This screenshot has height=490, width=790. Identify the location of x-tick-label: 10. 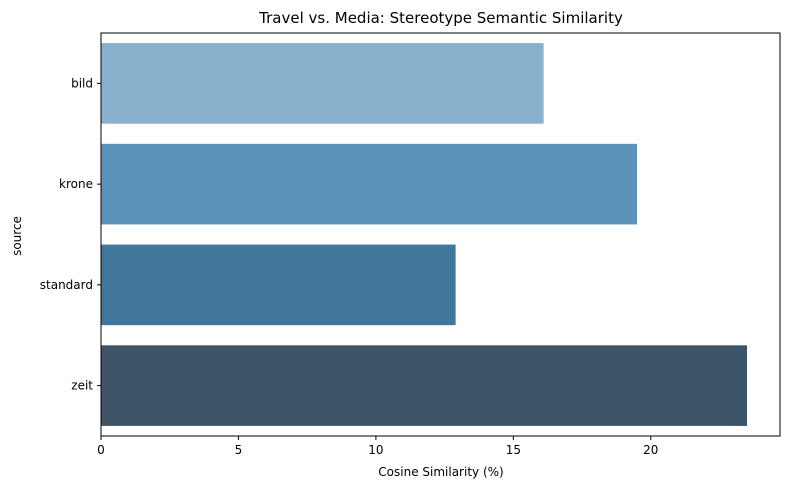
(375, 450).